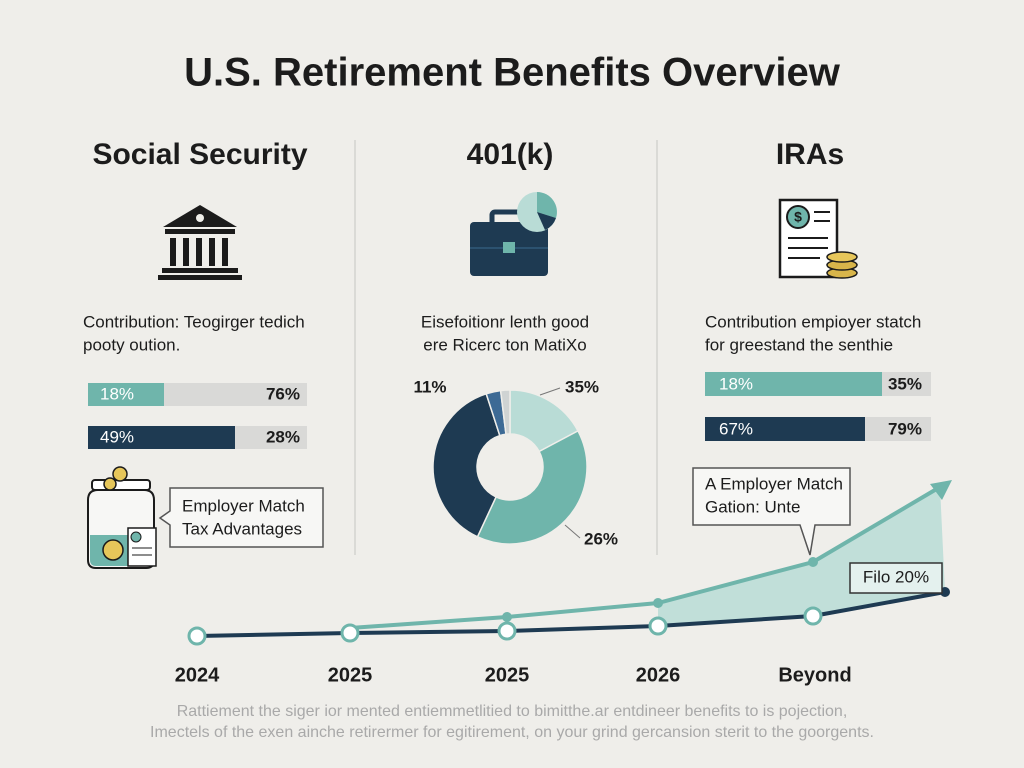  Describe the element at coordinates (818, 238) in the screenshot. I see `document-icon: $` at that location.